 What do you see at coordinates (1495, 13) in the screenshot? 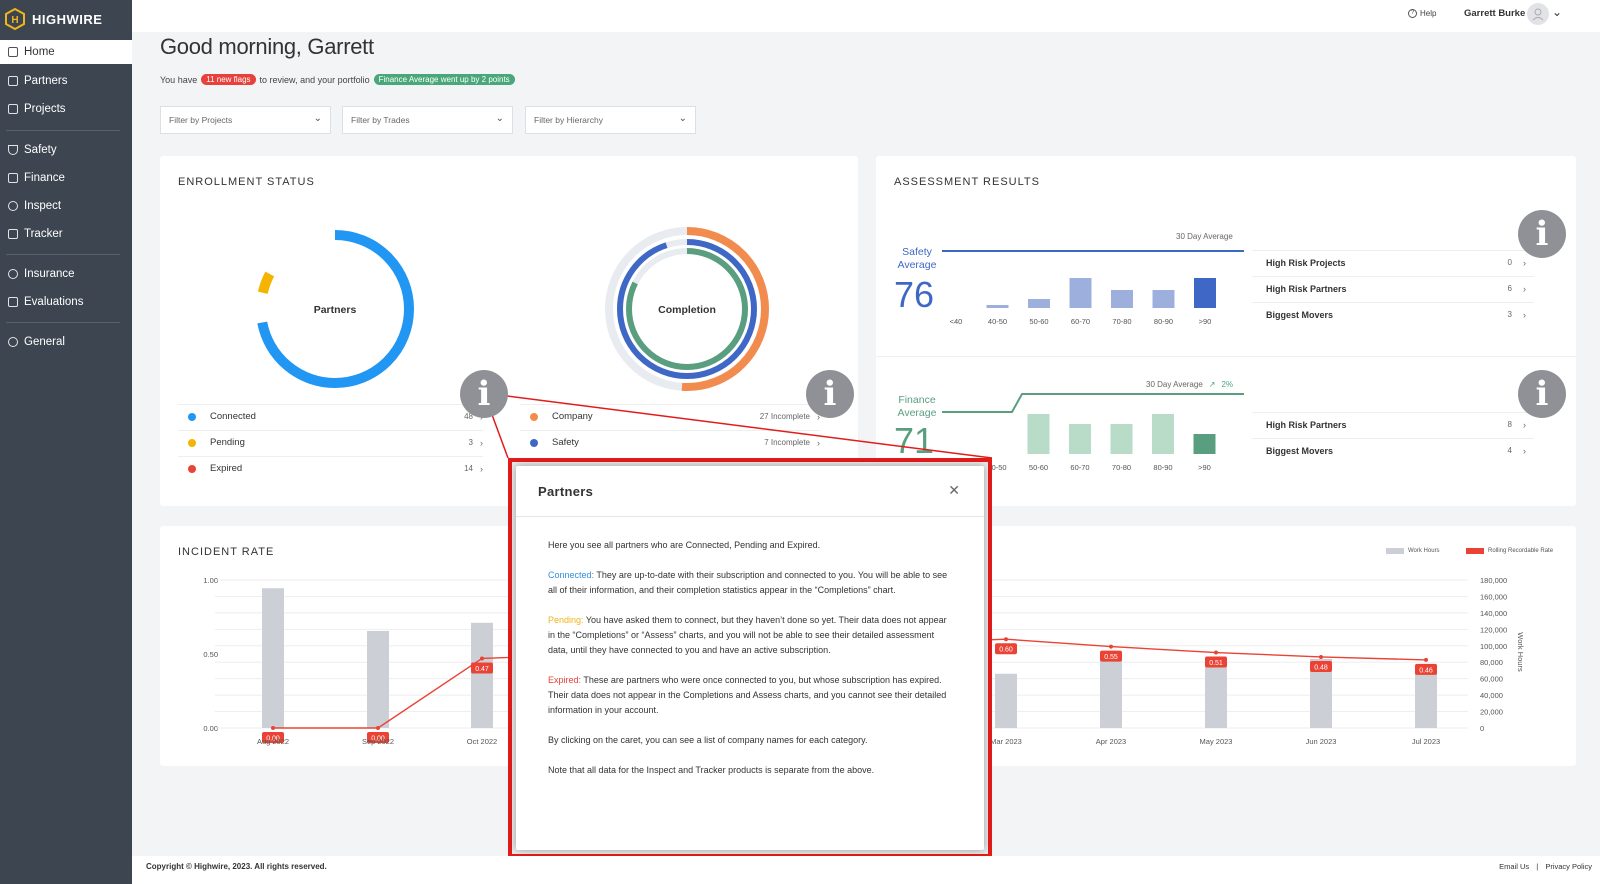
I see `user-name: Garrett Burke` at bounding box center [1495, 13].